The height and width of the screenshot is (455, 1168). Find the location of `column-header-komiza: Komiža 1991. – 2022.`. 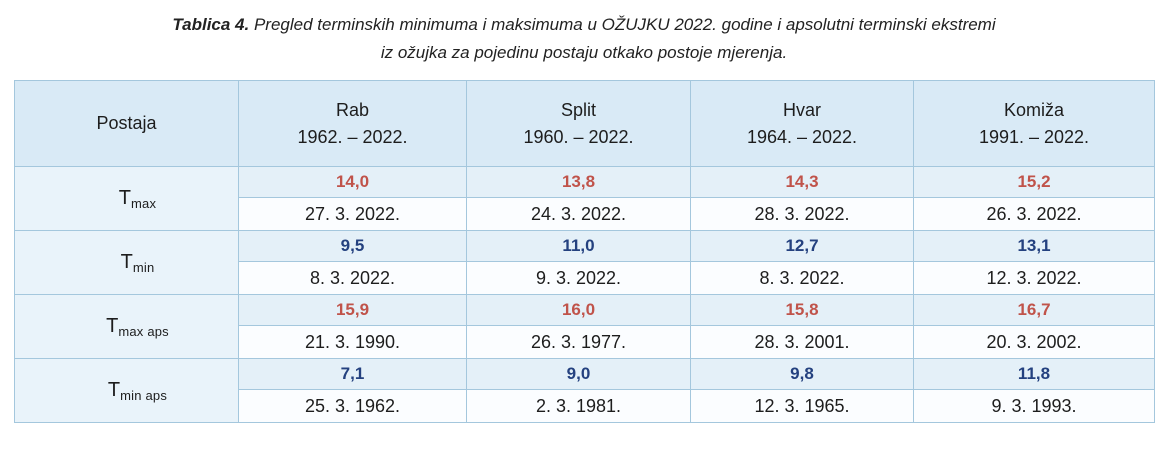

column-header-komiza: Komiža 1991. – 2022. is located at coordinates (1034, 124).